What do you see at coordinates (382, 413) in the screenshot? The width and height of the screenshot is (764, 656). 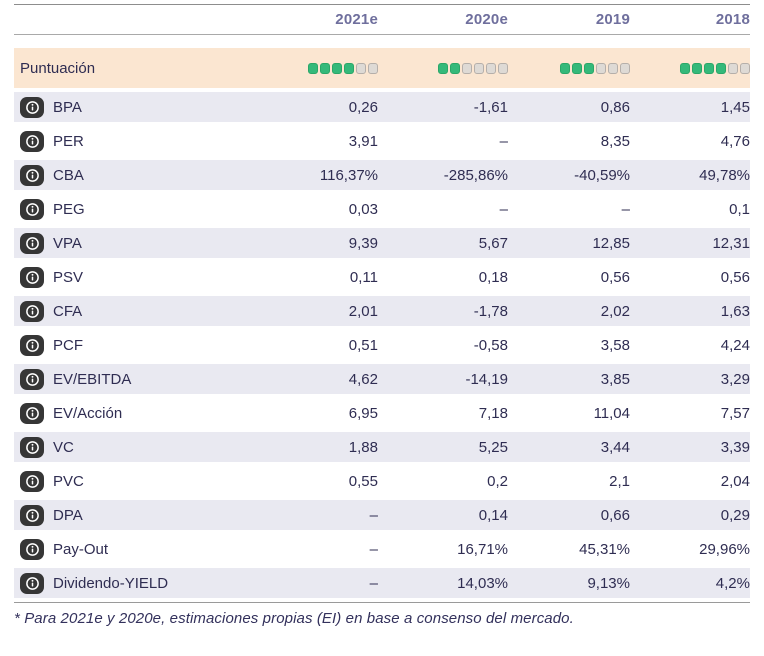 I see `table-row: EV/Acción 6,95 7,18 11,04 7,57` at bounding box center [382, 413].